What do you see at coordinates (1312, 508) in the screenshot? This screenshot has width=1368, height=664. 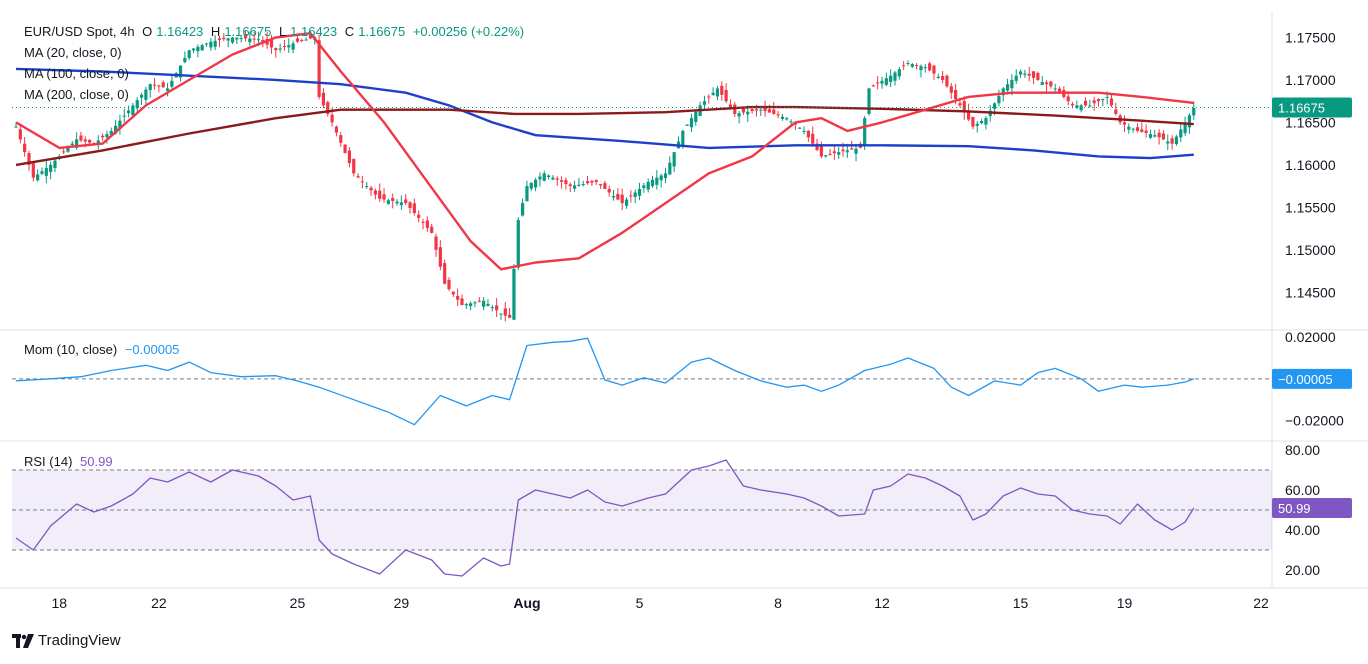 I see `rsi-value-tag-bg` at bounding box center [1312, 508].